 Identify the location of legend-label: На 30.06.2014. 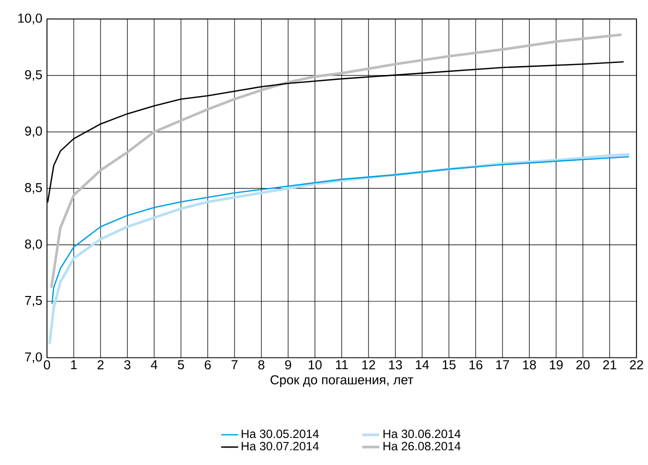
(422, 434).